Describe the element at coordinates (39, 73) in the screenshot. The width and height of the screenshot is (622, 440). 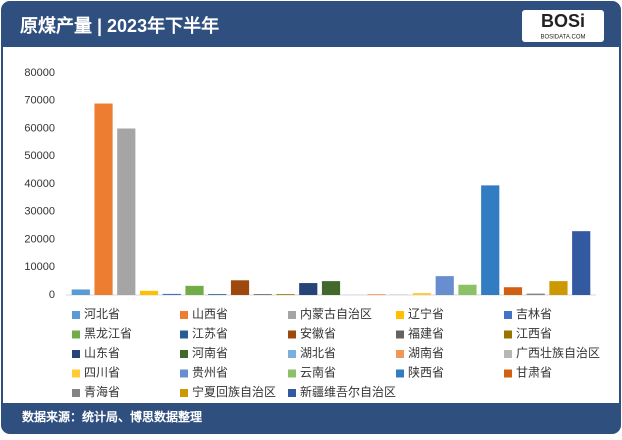
I see `y-tick-label: 80000` at that location.